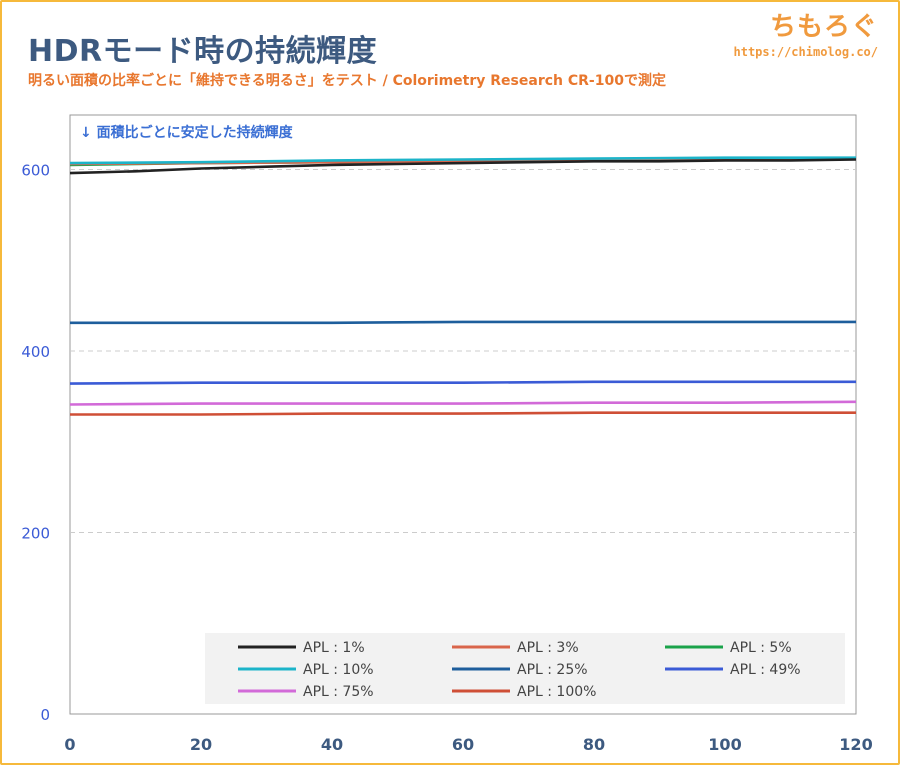 This screenshot has height=765, width=900. I want to click on x-tick-label: 120, so click(855, 744).